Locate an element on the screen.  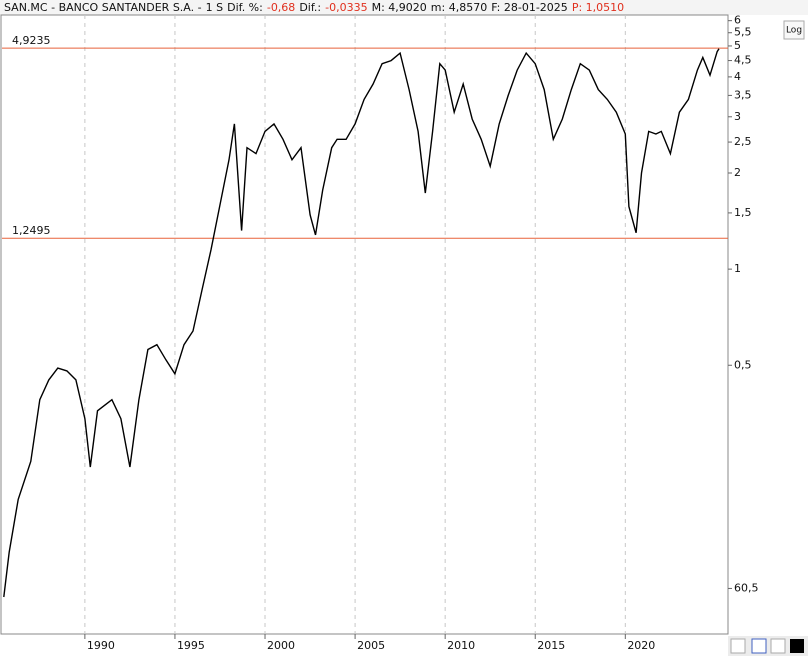
save-icon is located at coordinates (759, 646).